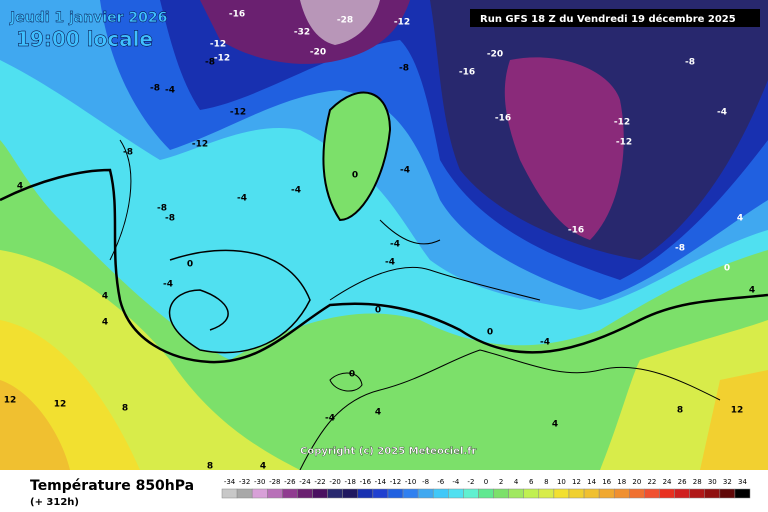 Image resolution: width=768 pixels, height=512 pixels. What do you see at coordinates (302, 33) in the screenshot?
I see `map-label: -32` at bounding box center [302, 33].